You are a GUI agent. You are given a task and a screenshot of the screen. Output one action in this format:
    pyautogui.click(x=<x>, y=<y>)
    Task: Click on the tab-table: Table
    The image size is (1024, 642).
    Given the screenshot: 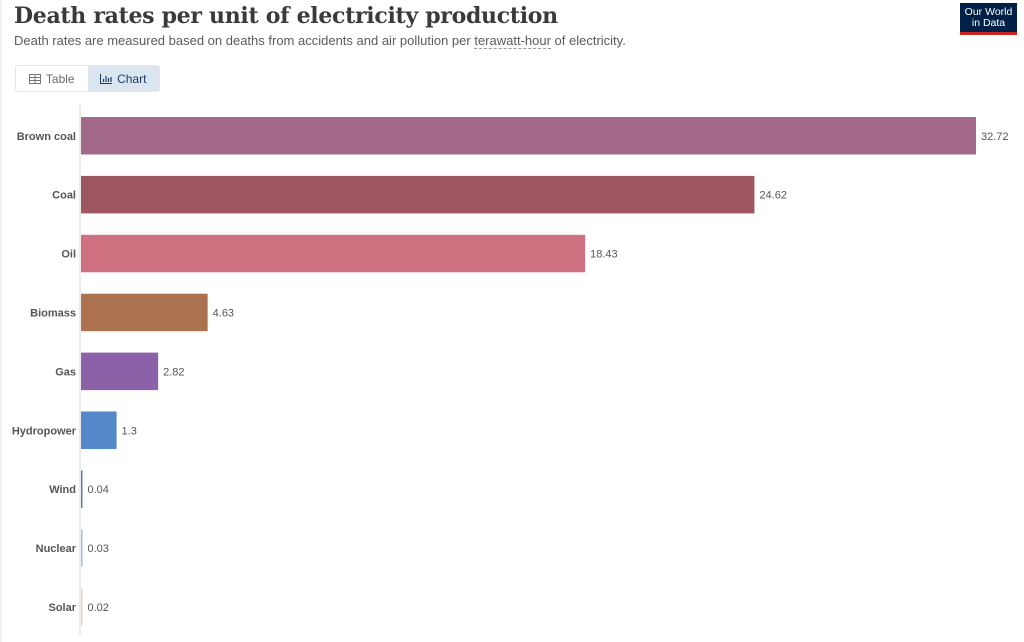 What is the action you would take?
    pyautogui.click(x=52, y=78)
    